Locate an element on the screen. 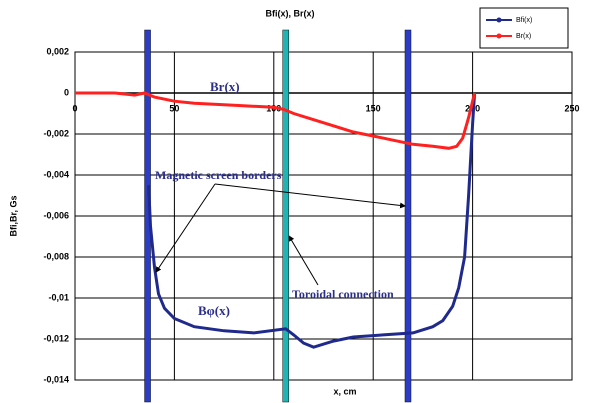  y-tick-label: -0,008 is located at coordinates (56, 256).